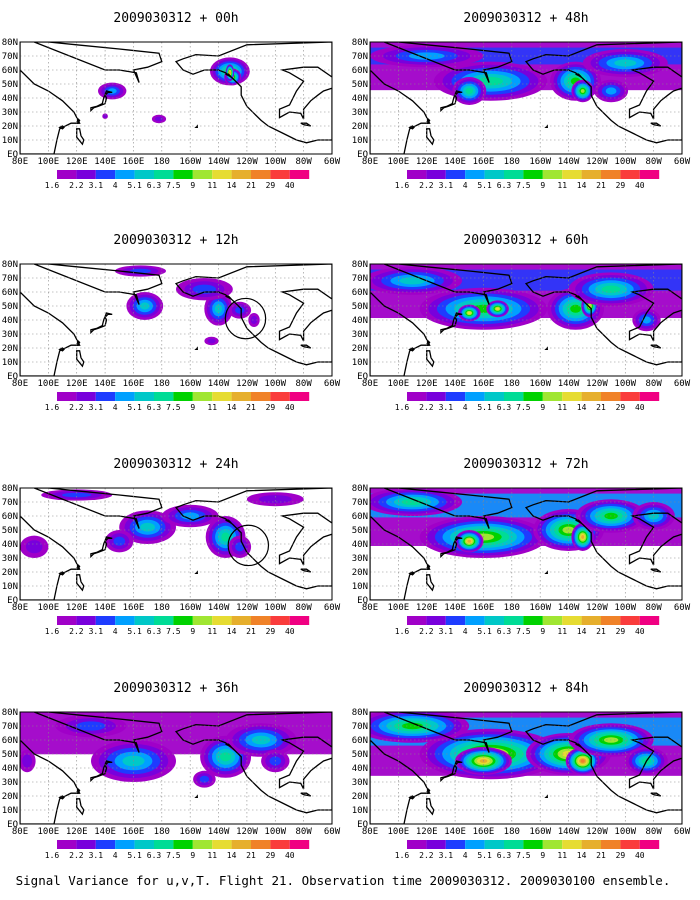 The width and height of the screenshot is (700, 900). I want to click on lat-tick-label: EQ, so click(12, 377).